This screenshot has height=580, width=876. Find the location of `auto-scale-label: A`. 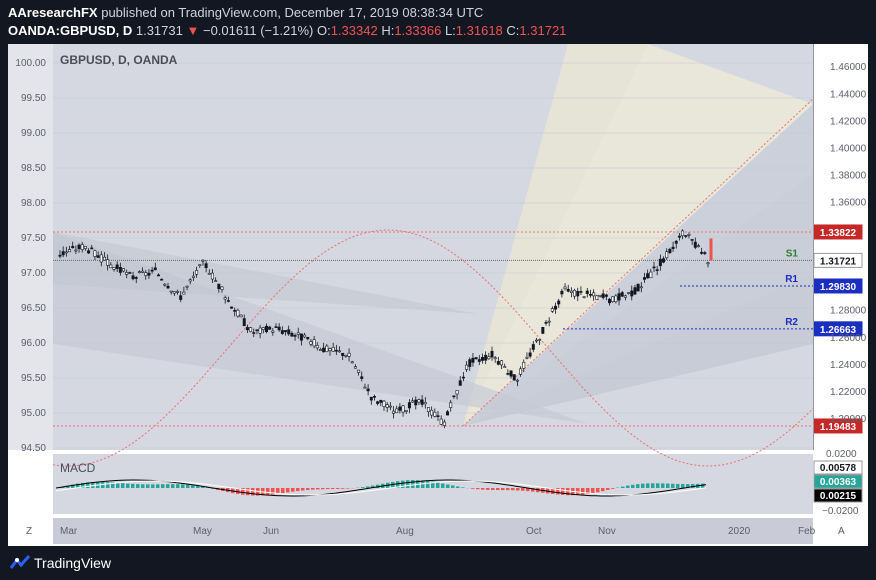

auto-scale-label: A is located at coordinates (841, 531).